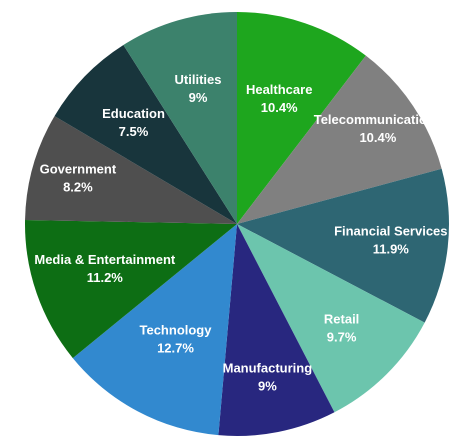 The width and height of the screenshot is (474, 444). Describe the element at coordinates (131, 170) in the screenshot. I see `pie-slice-government` at that location.